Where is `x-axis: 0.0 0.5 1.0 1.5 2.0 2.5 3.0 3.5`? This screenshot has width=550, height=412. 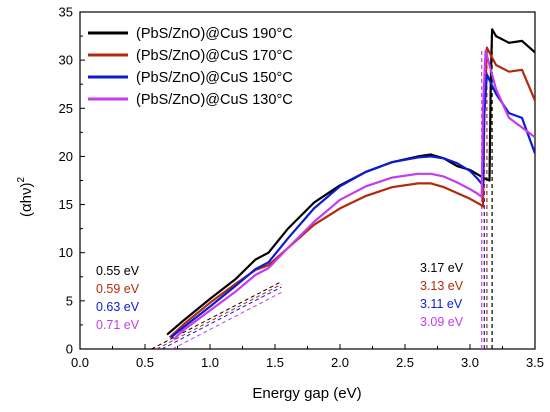 x-axis: 0.0 0.5 1.0 1.5 2.0 2.5 3.0 3.5 is located at coordinates (307, 357).